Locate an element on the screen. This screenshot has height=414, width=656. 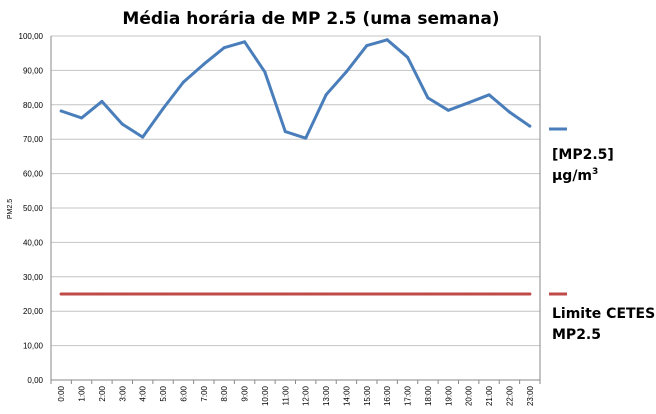
legend-superscript: 3 is located at coordinates (595, 172).